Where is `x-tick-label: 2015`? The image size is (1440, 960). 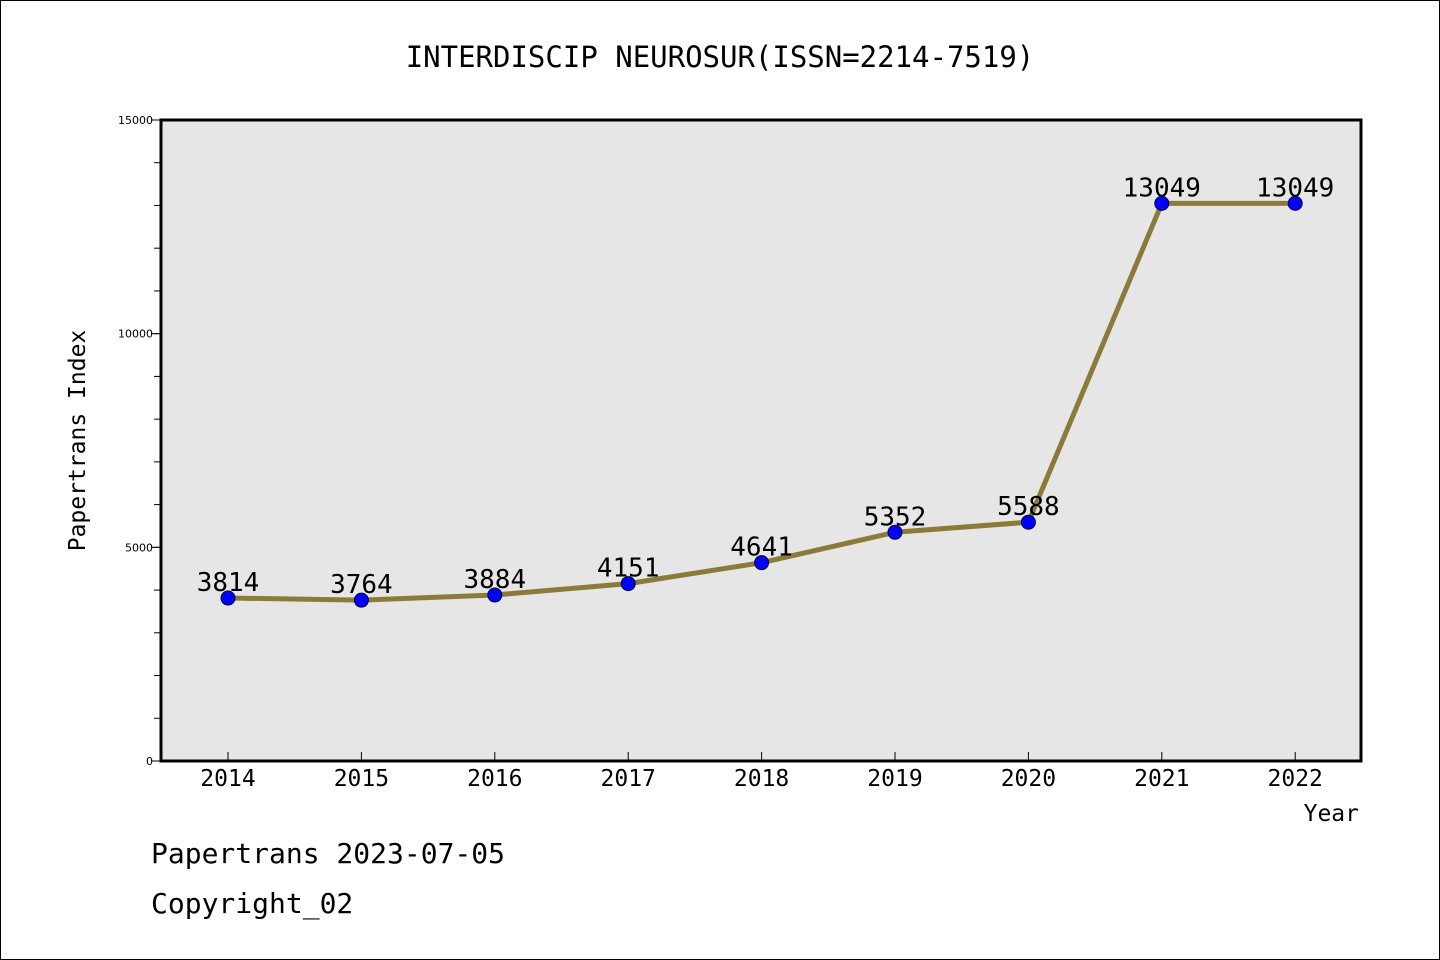
x-tick-label: 2015 is located at coordinates (361, 779).